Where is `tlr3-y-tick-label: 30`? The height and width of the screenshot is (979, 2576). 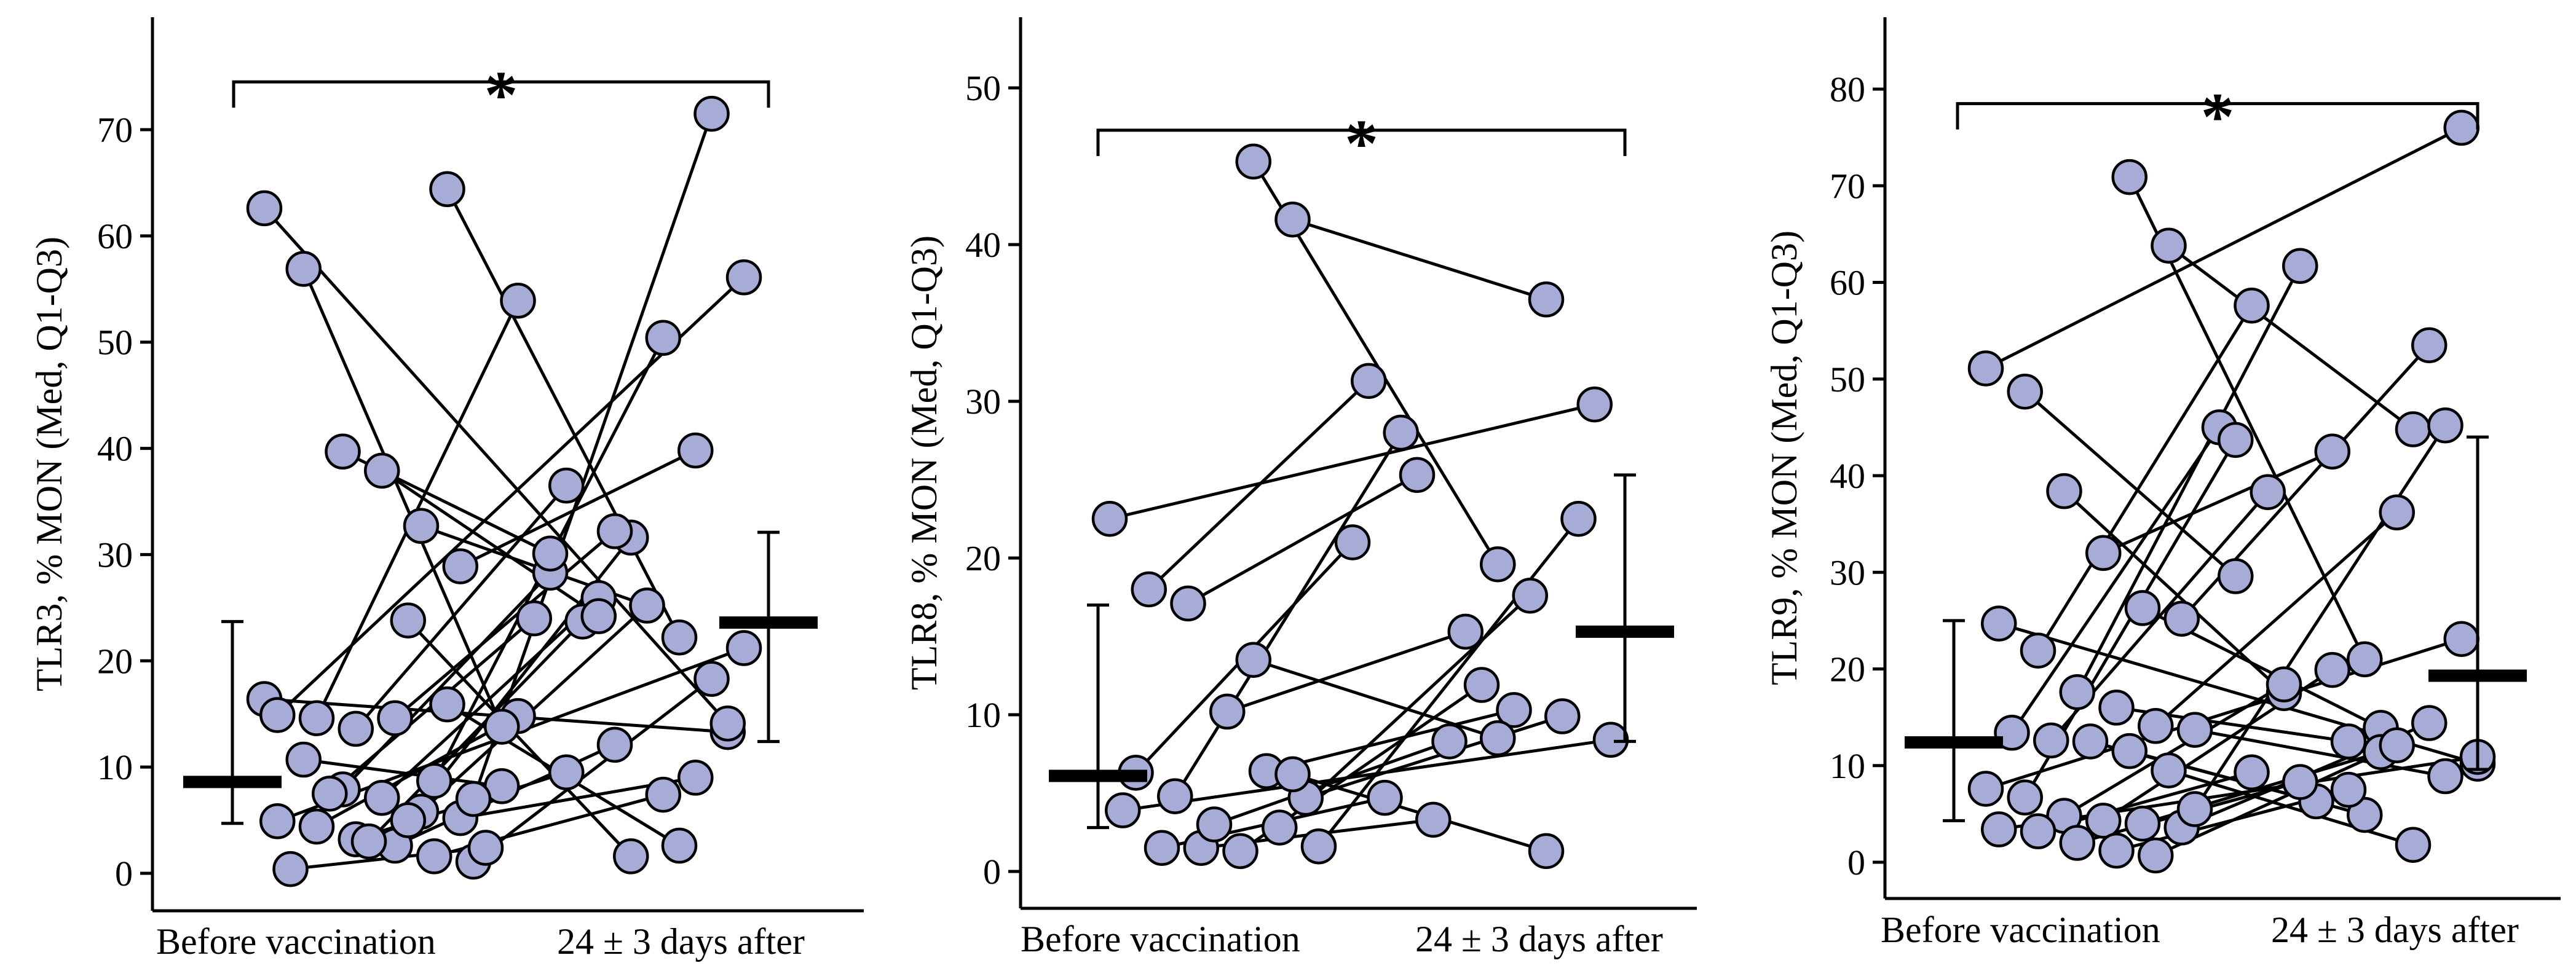 tlr3-y-tick-label: 30 is located at coordinates (115, 555).